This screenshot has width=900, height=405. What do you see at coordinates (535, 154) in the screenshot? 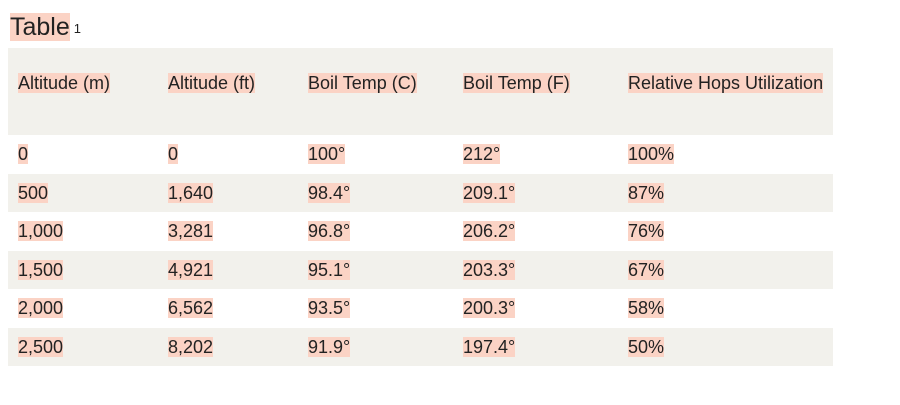
I see `table-cell: 212°` at bounding box center [535, 154].